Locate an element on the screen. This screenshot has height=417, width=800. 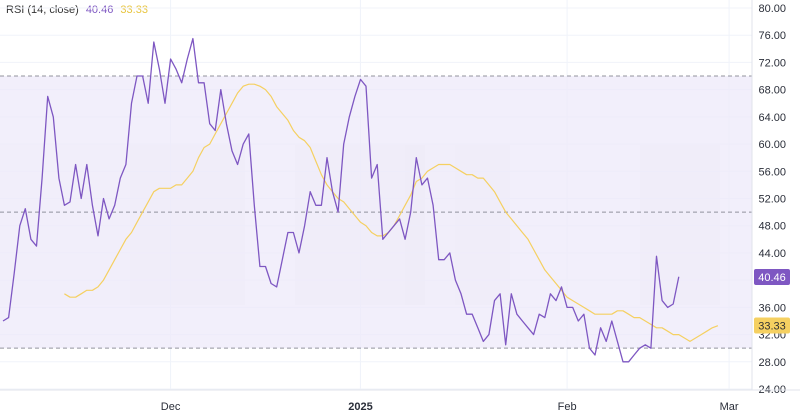
value-badges: 40.46 33.33 is located at coordinates (772, 301).